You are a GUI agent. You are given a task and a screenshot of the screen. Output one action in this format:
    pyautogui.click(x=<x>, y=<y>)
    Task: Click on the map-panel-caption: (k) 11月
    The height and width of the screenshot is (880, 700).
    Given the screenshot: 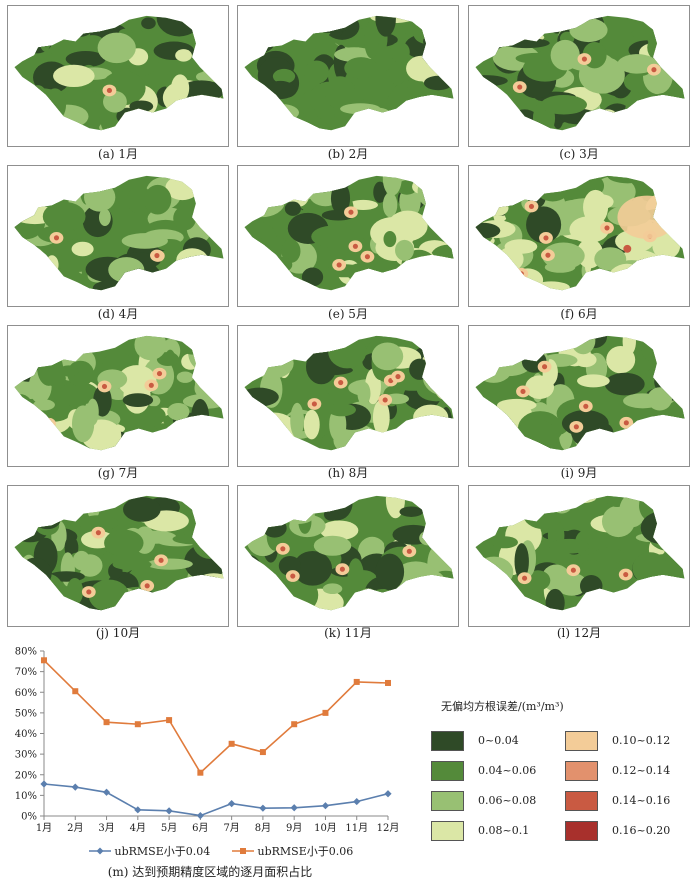 What is the action you would take?
    pyautogui.click(x=348, y=633)
    